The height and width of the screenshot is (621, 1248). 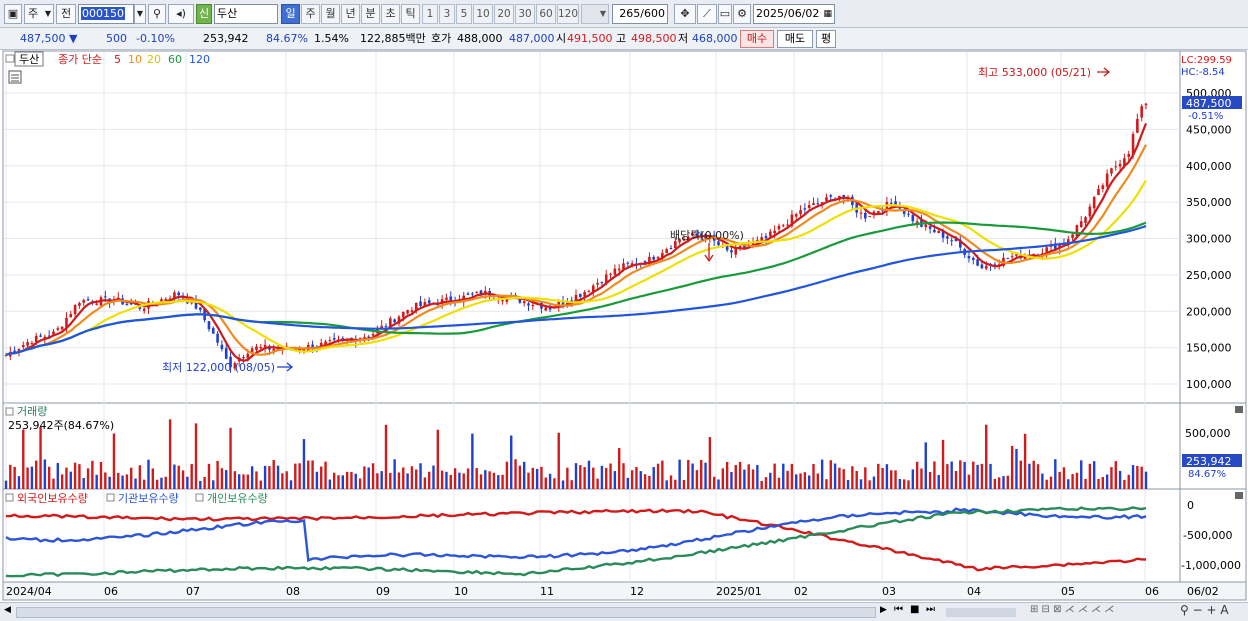 I want to click on interval-20: 20, so click(x=504, y=14).